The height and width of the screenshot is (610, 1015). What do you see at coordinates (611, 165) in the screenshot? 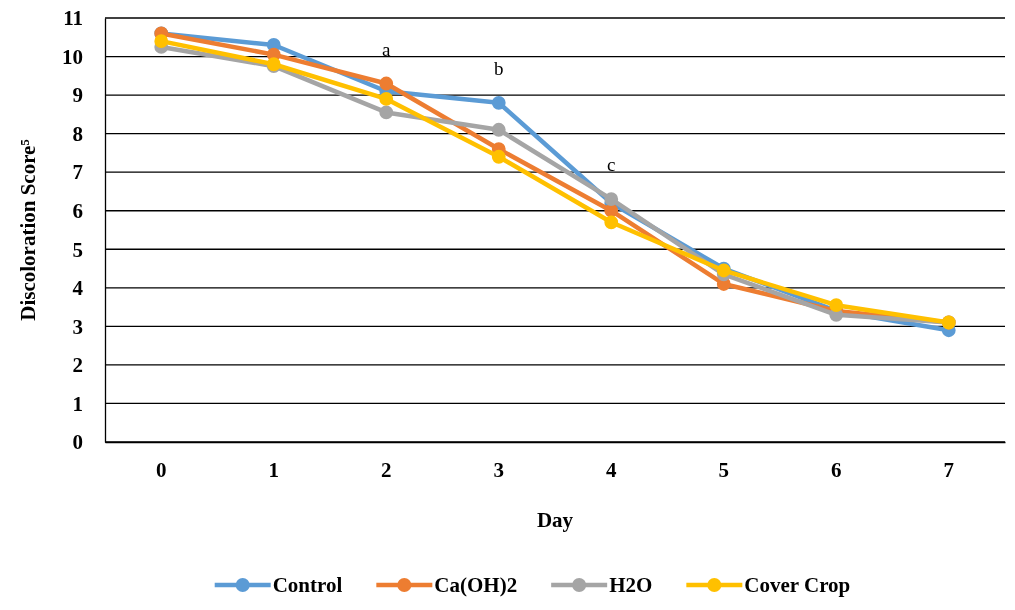
I see `annotation: c` at bounding box center [611, 165].